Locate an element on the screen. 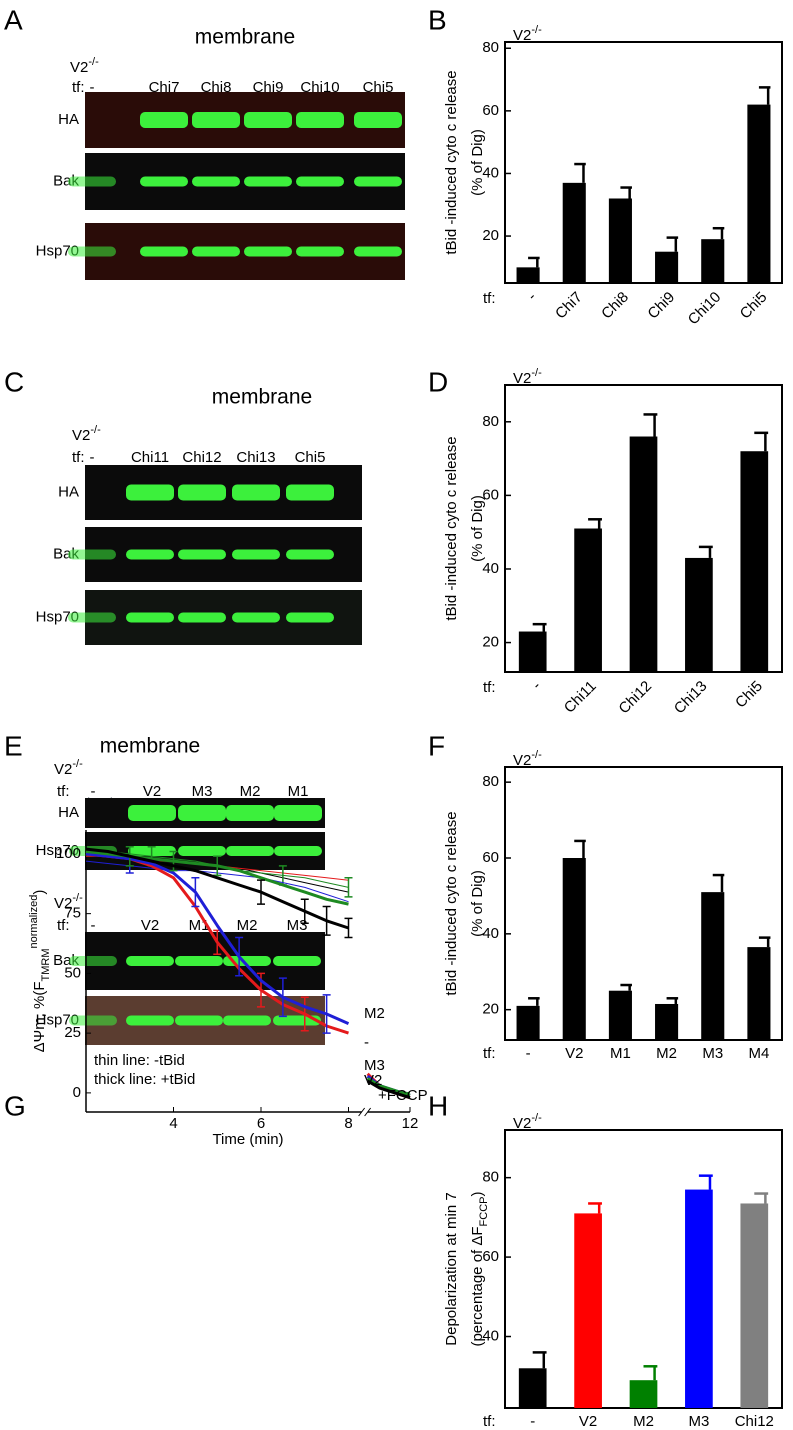  row-label: HA is located at coordinates (68, 119).